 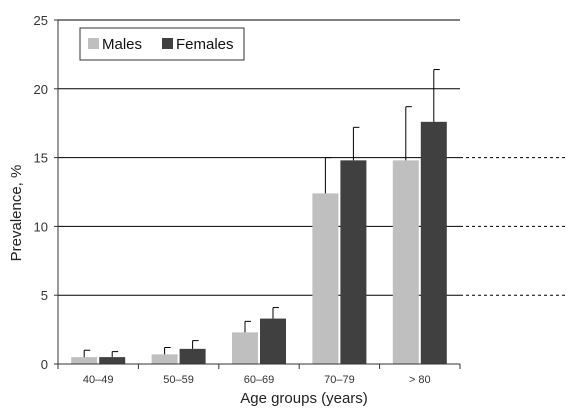 I want to click on dashed-reference-lines, so click(x=513, y=226).